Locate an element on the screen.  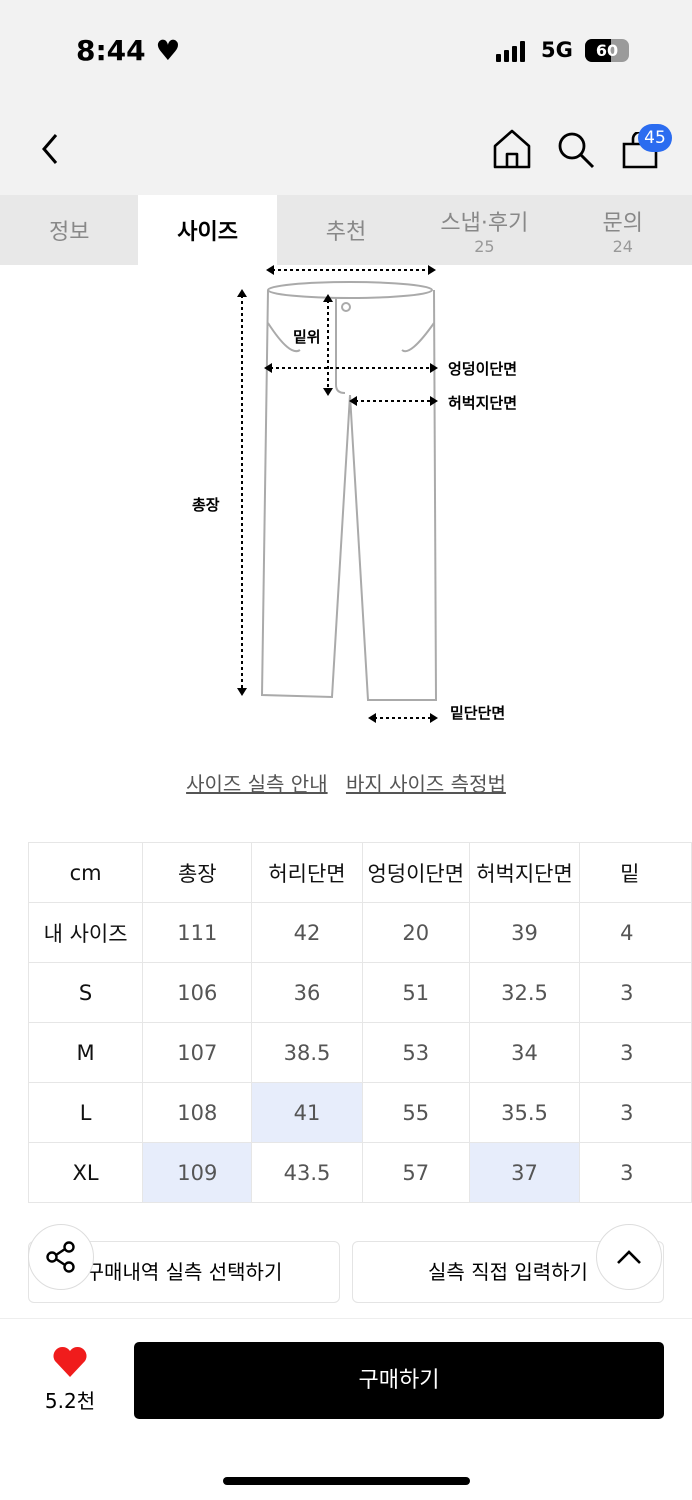
tab-recommend: 추천 is located at coordinates (346, 230).